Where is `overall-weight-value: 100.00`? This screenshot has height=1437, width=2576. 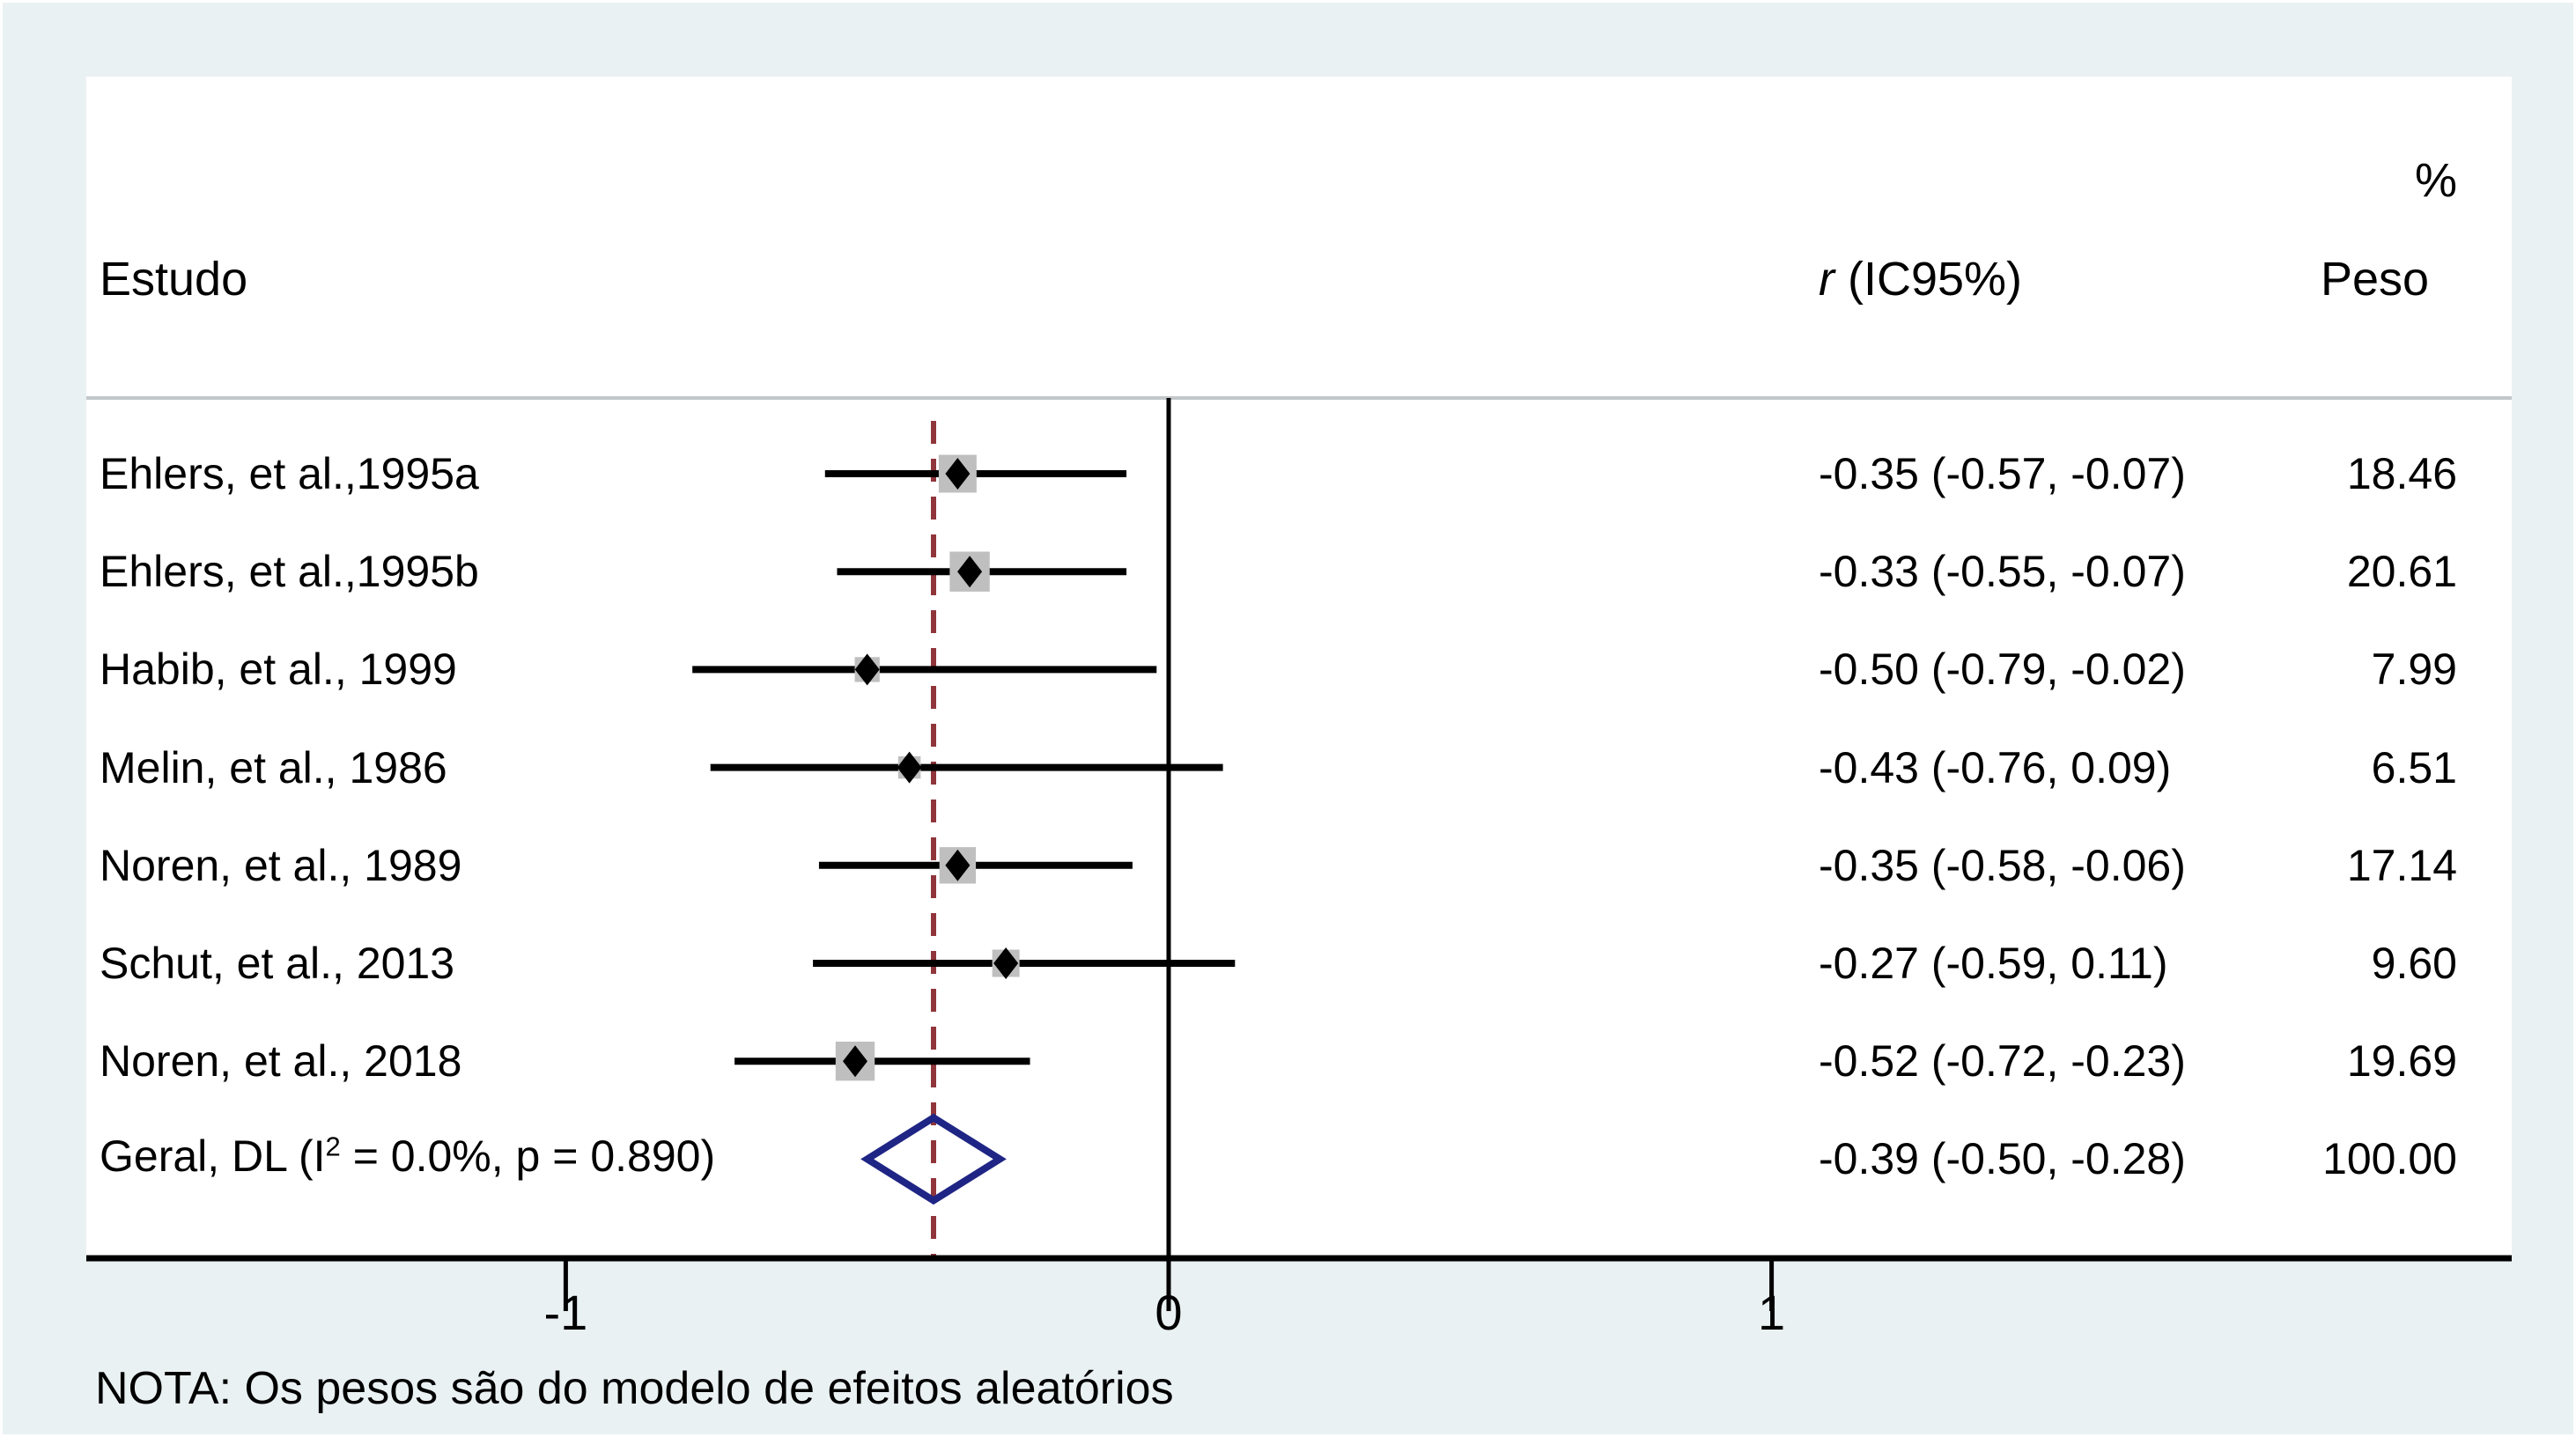
overall-weight-value: 100.00 is located at coordinates (2389, 1159).